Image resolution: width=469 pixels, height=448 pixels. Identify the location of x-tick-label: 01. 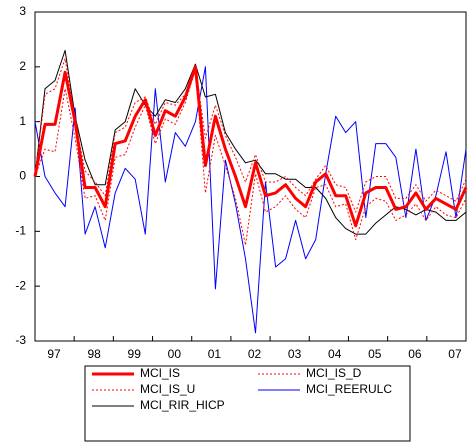
(215, 354).